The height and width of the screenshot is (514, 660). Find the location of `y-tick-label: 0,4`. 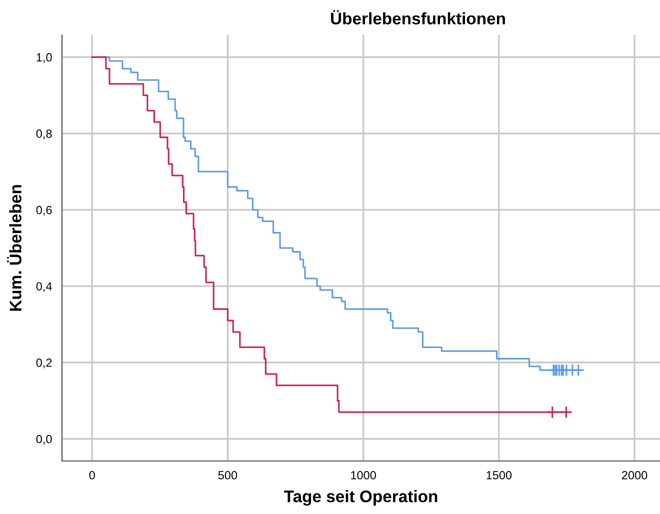

y-tick-label: 0,4 is located at coordinates (44, 287).